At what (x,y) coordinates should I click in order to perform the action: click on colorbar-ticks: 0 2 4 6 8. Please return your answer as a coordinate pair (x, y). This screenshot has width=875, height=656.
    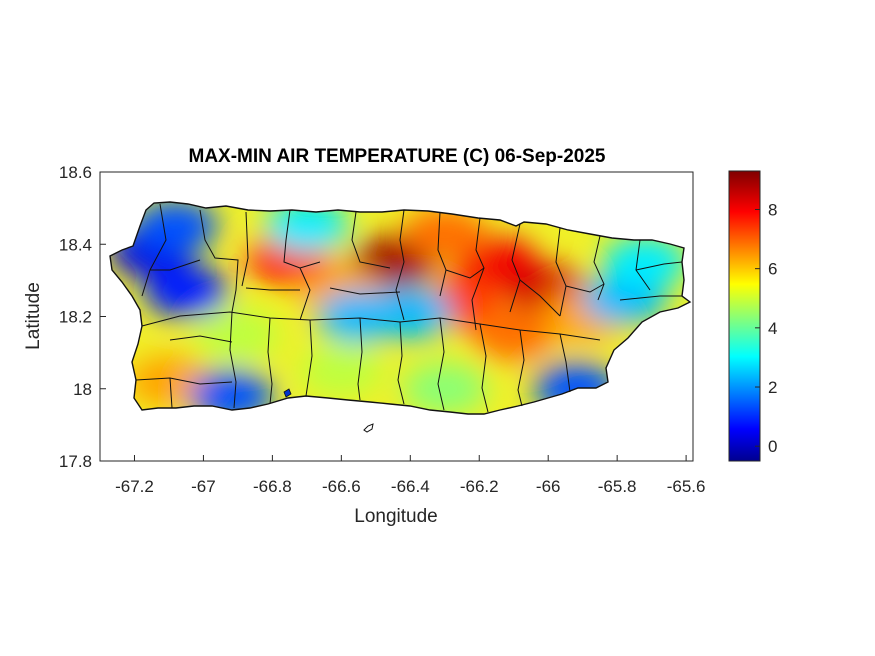
    Looking at the image, I should click on (766, 328).